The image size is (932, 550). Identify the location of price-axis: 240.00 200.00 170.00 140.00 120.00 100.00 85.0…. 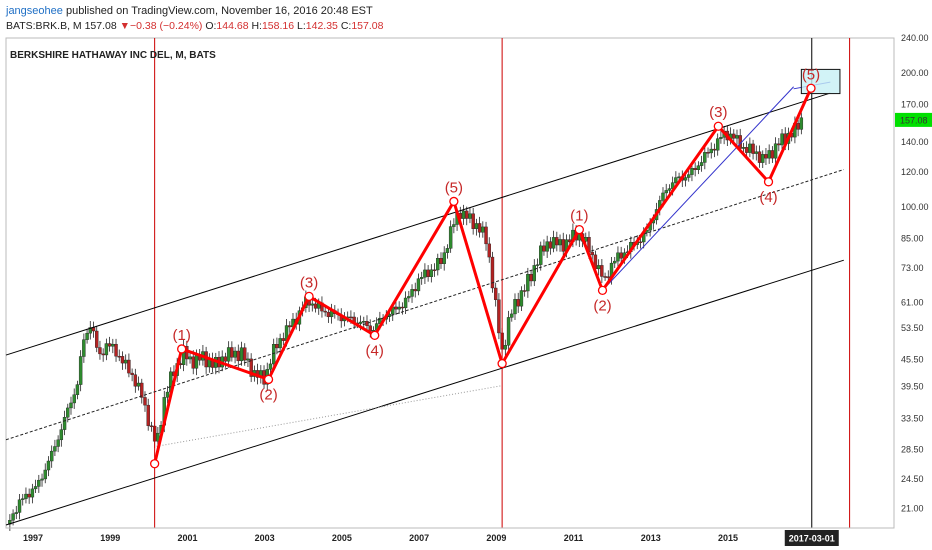
(913, 273).